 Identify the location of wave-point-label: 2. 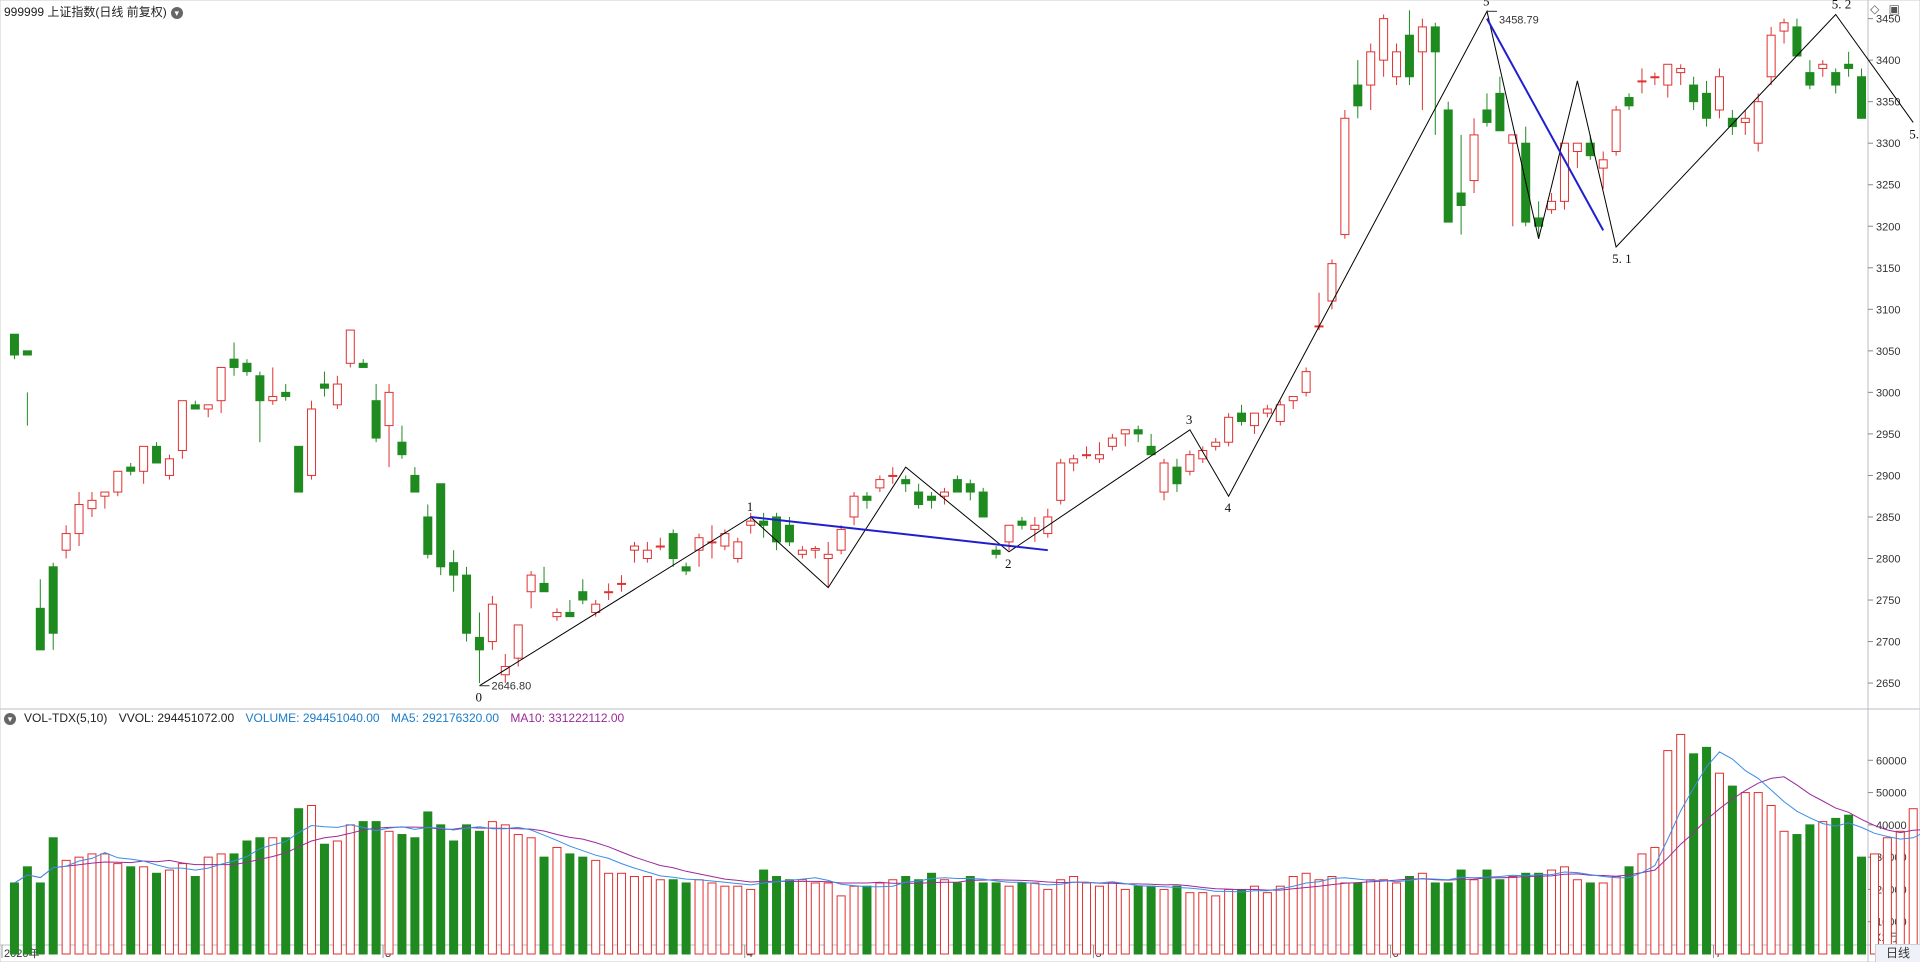
(1008, 563).